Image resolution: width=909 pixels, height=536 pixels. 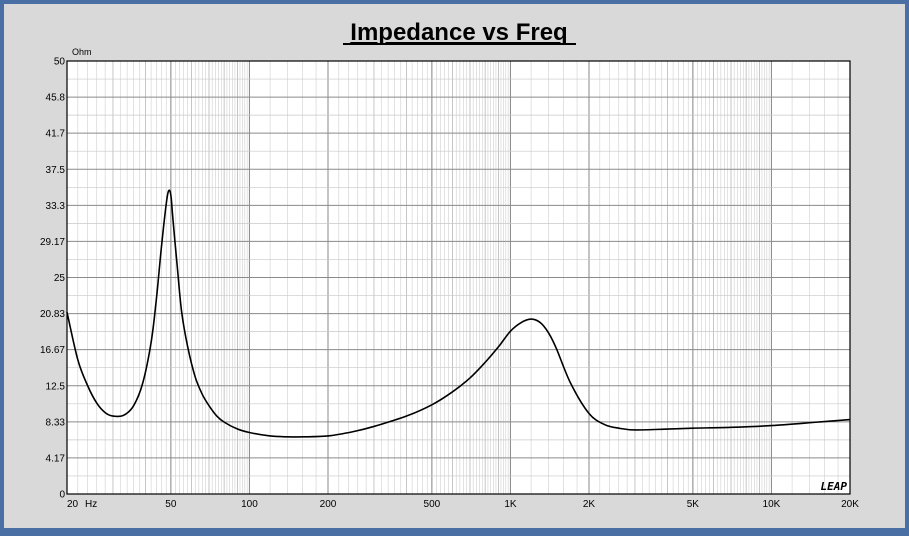 What do you see at coordinates (589, 504) in the screenshot?
I see `x-tick-label: 2K` at bounding box center [589, 504].